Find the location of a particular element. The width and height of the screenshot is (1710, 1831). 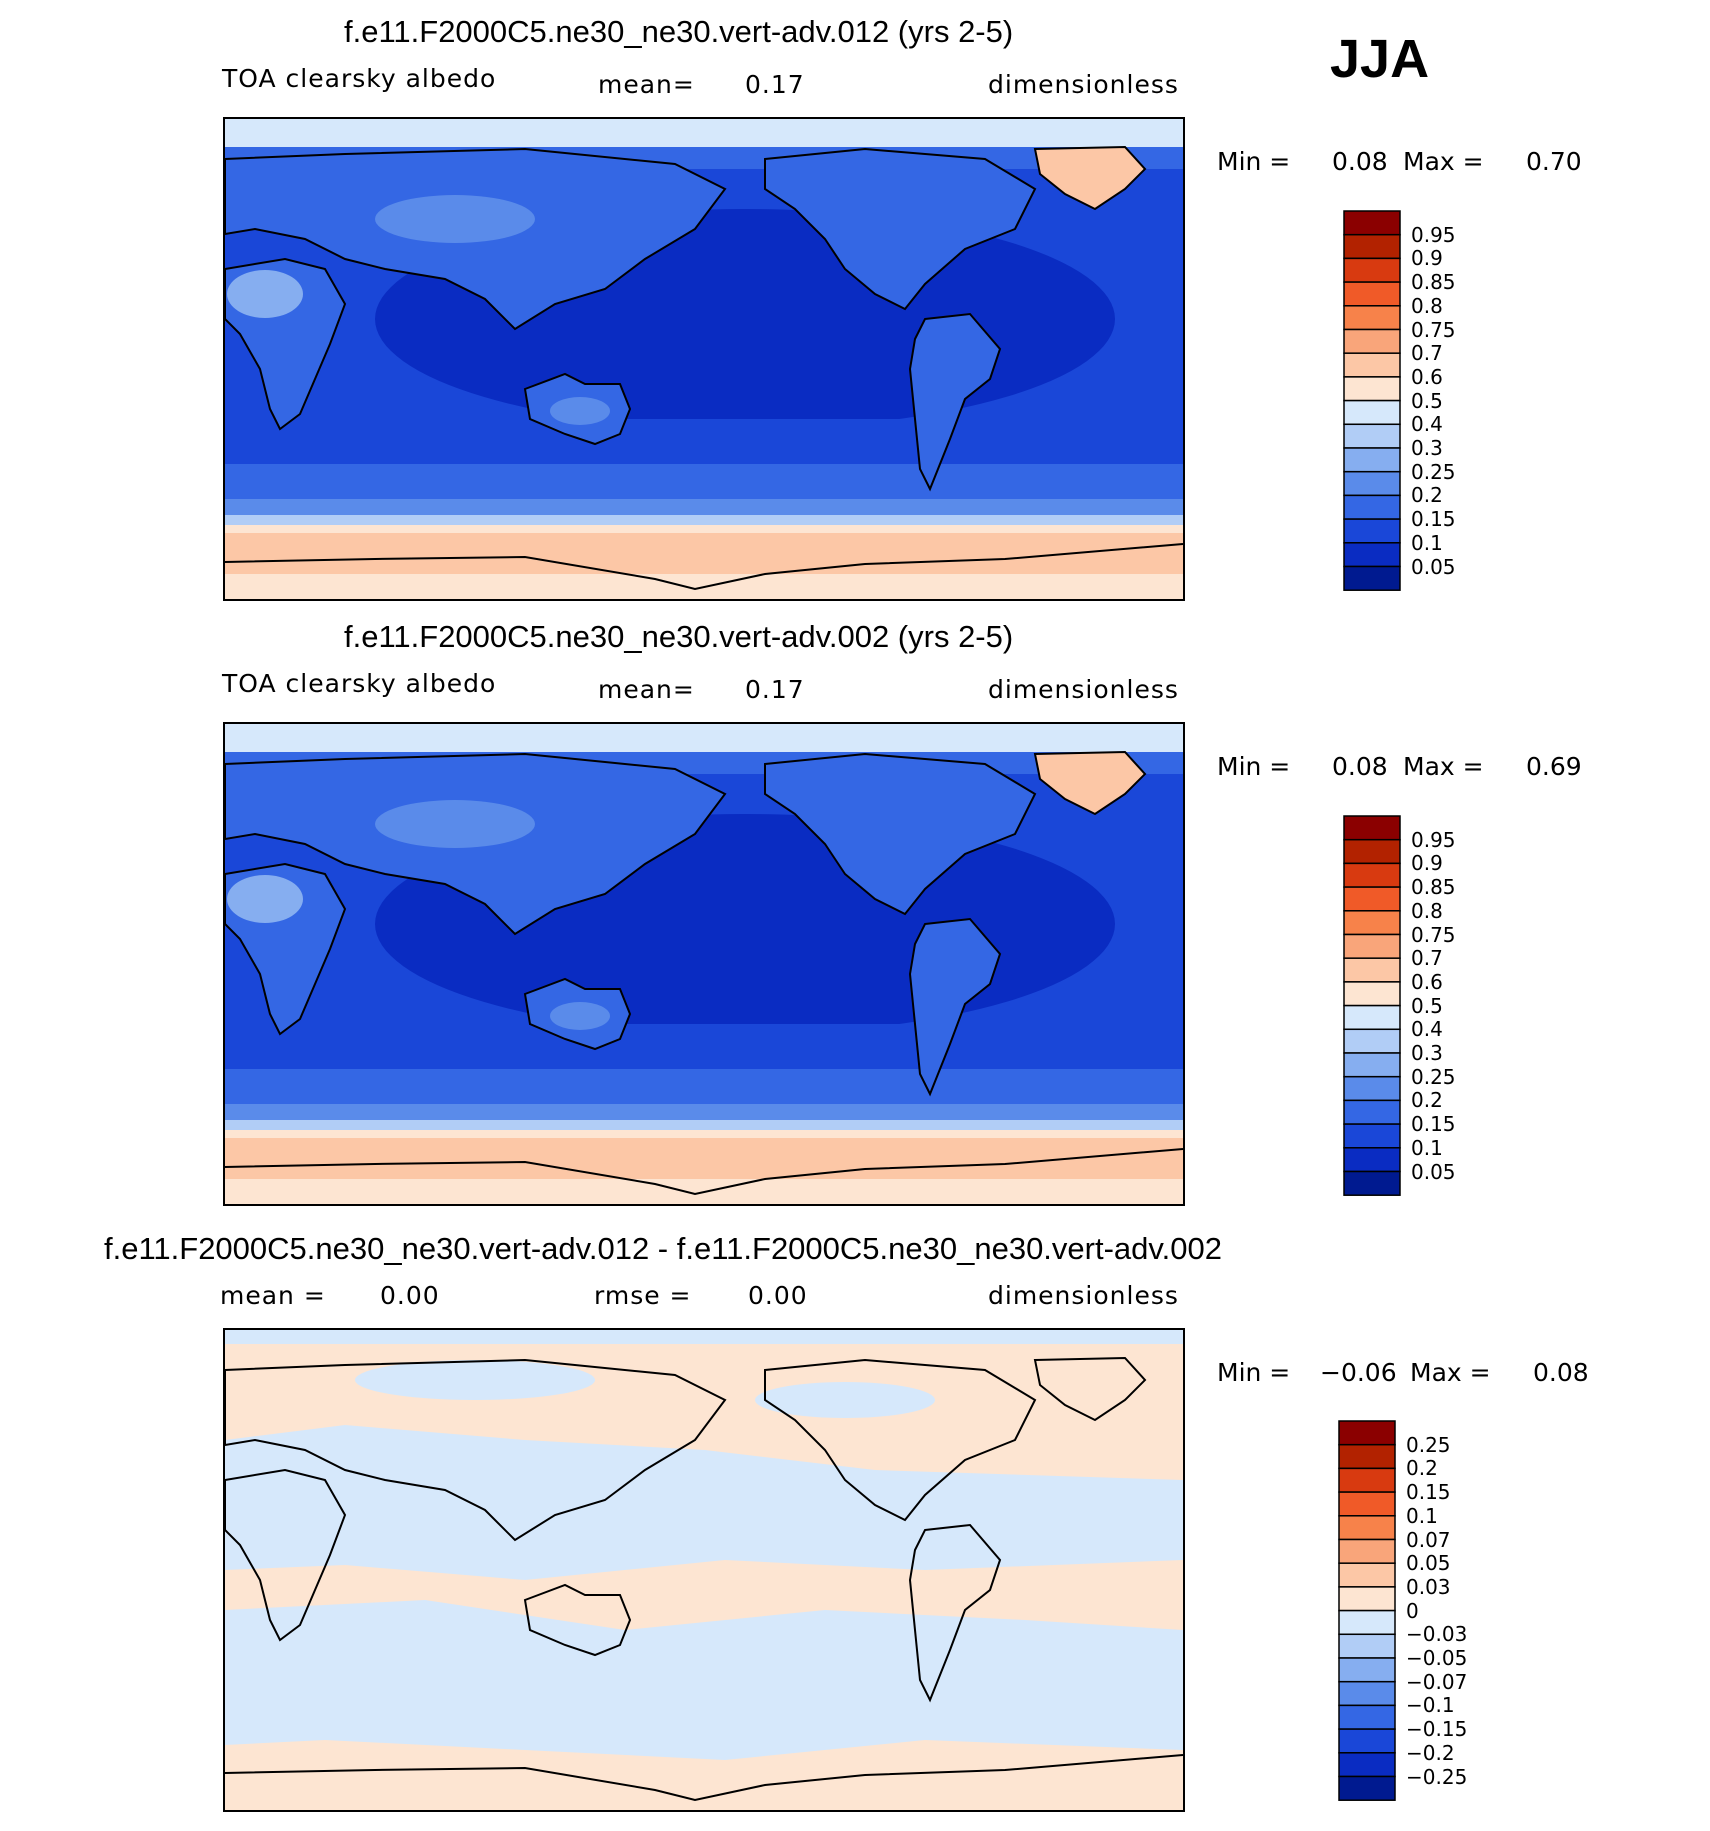

asia-bright is located at coordinates (455, 219).